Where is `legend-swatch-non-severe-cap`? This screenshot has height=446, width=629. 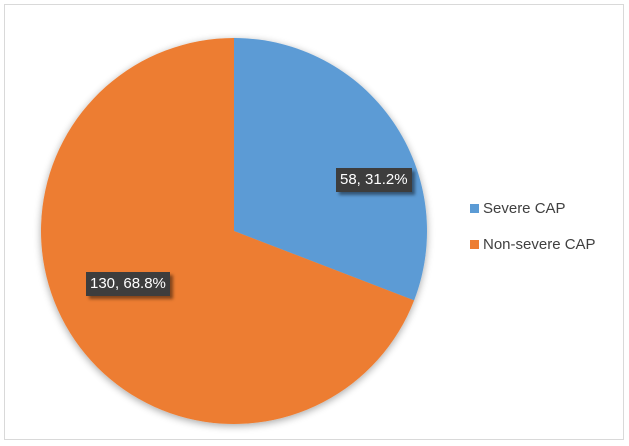
legend-swatch-non-severe-cap is located at coordinates (474, 244).